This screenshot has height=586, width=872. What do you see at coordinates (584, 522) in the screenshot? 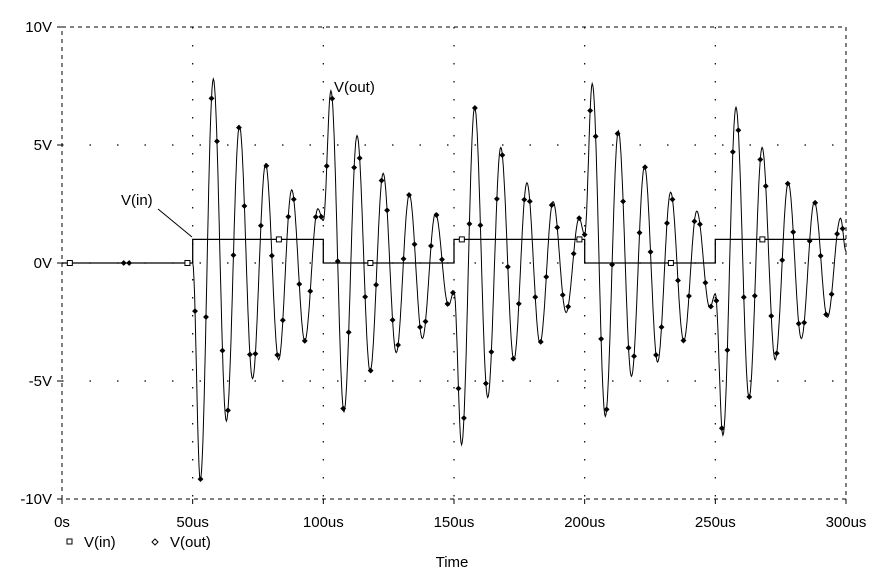
I see `x-tick-label: 200us` at bounding box center [584, 522].